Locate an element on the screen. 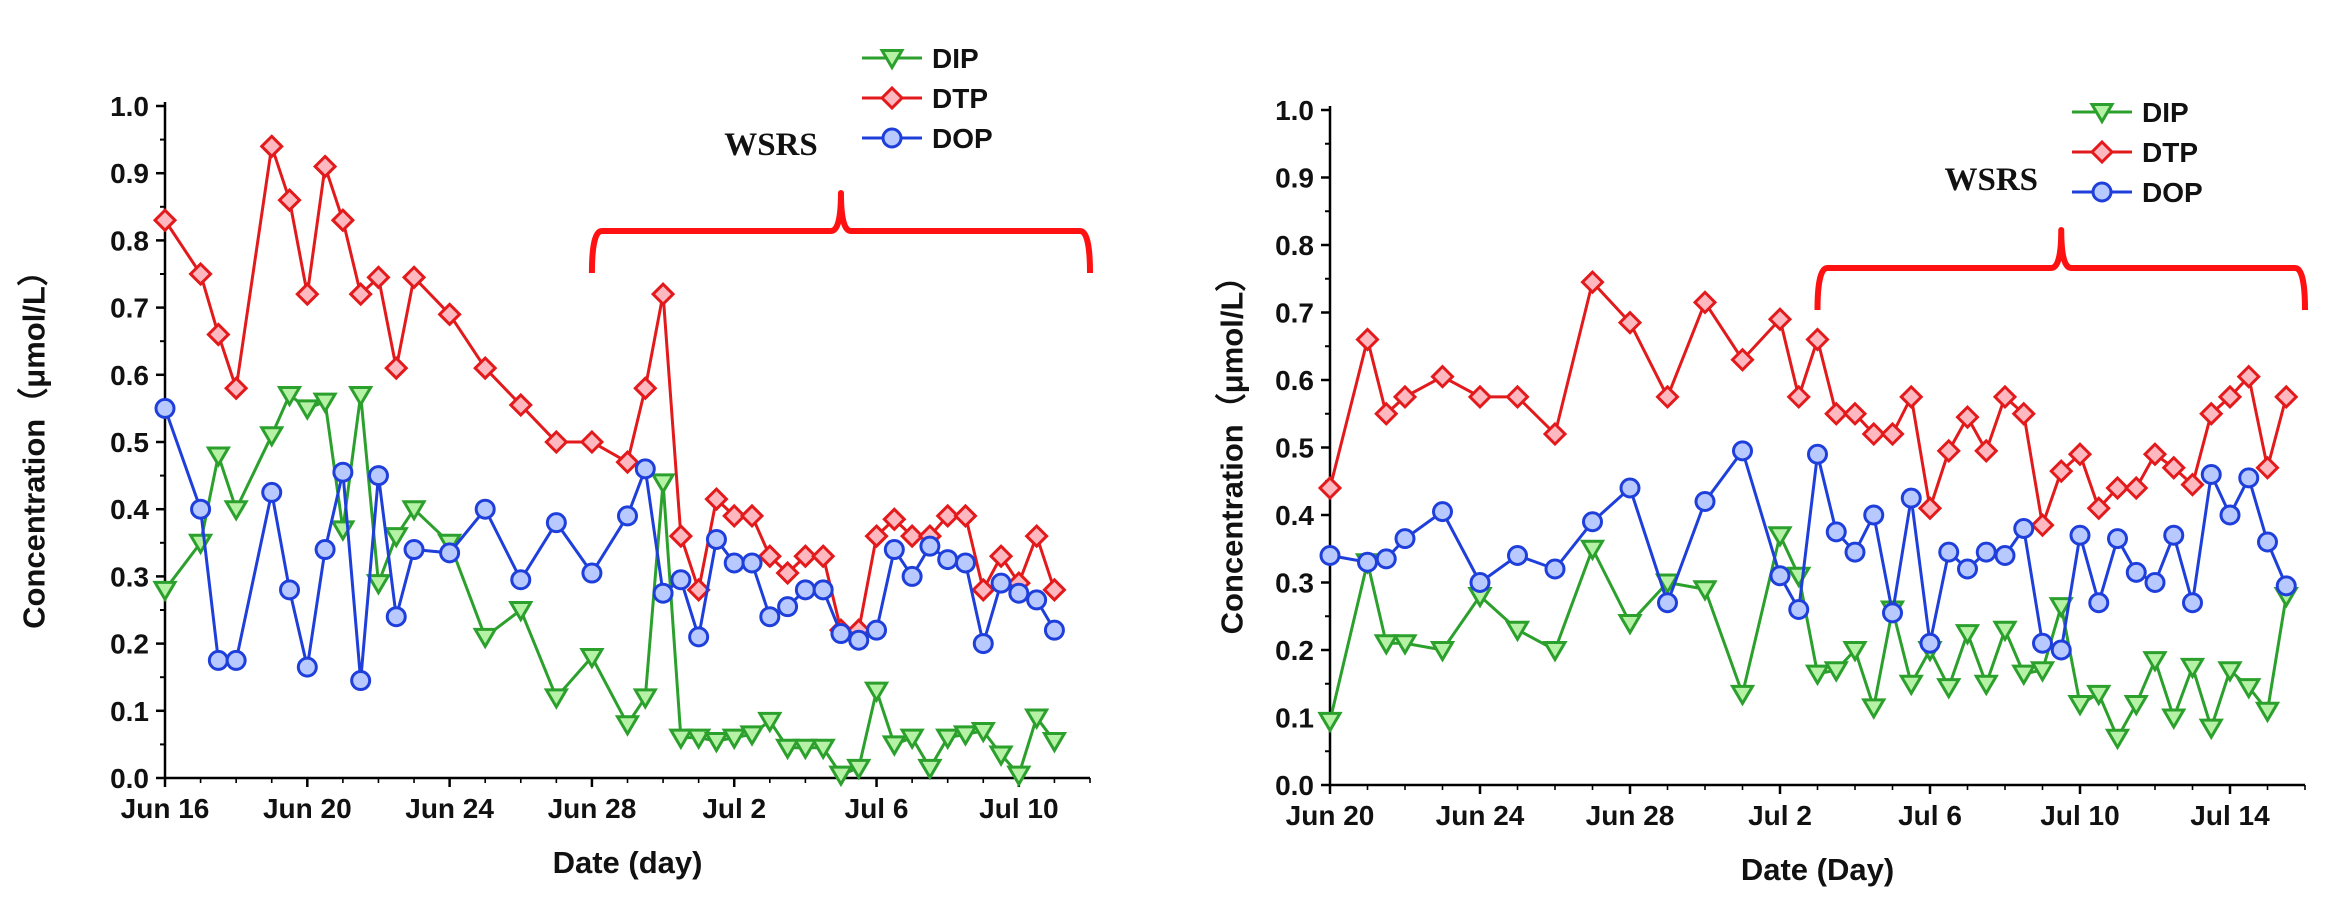 This screenshot has width=2329, height=903. y-tick-label: 0.6 is located at coordinates (1294, 380).